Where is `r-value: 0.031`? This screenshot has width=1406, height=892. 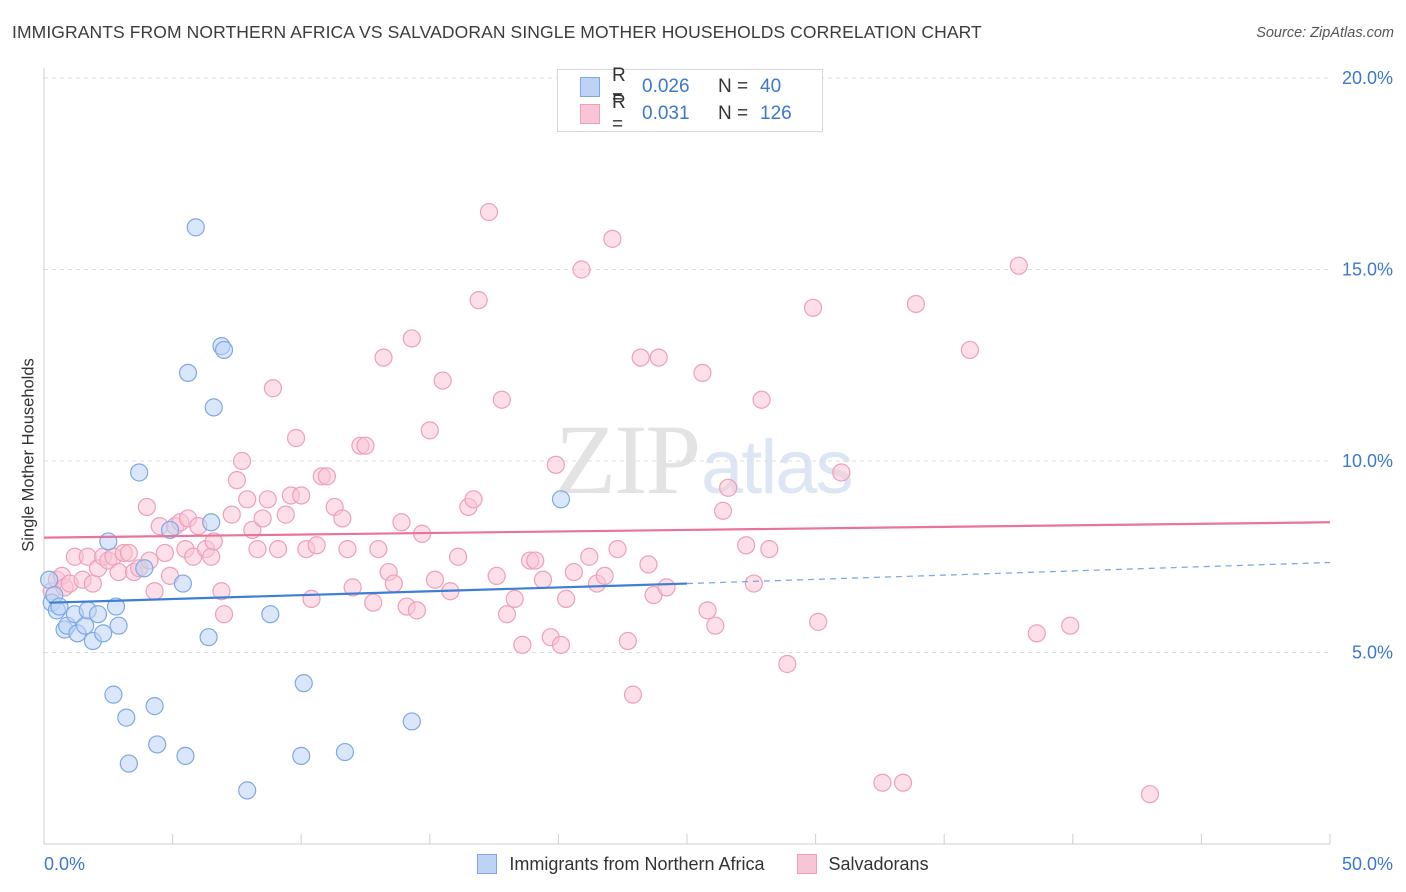
r-value: 0.031 is located at coordinates (666, 113).